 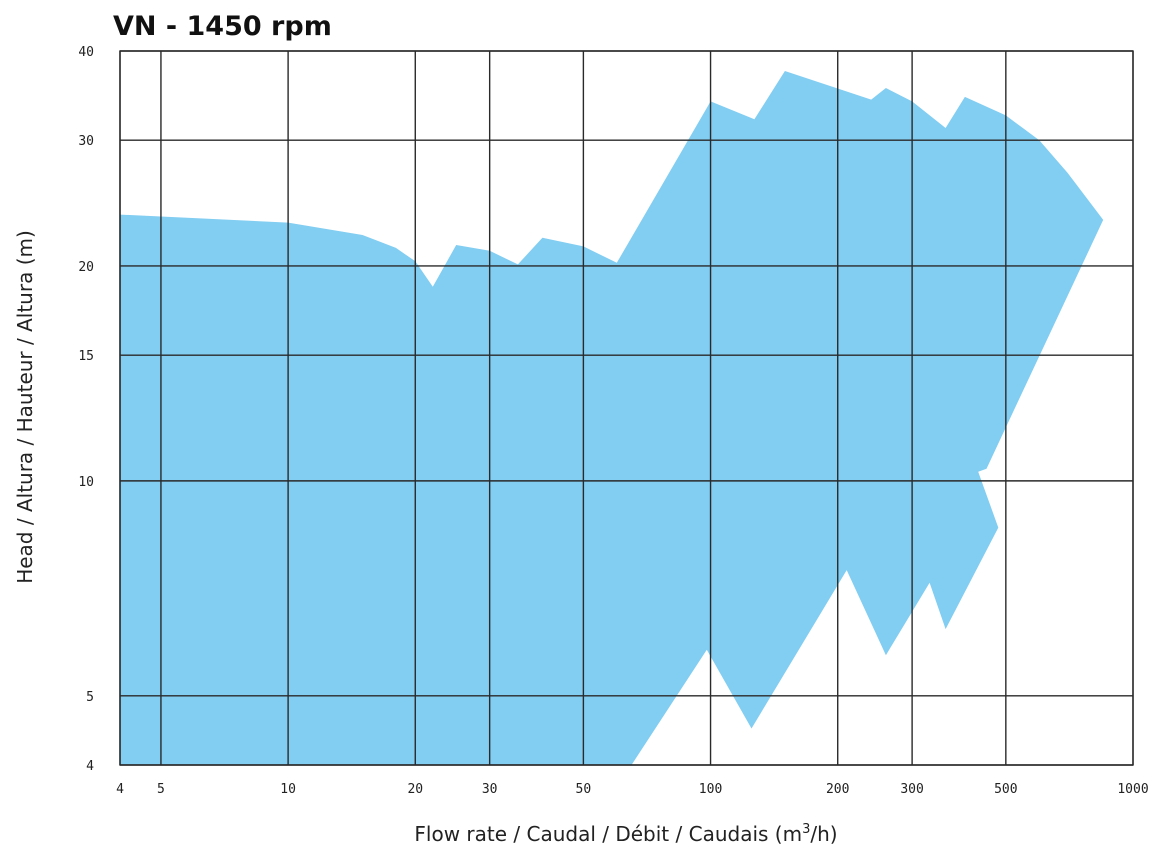 What do you see at coordinates (823, 834) in the screenshot?
I see `x-axis-label-end: /h)` at bounding box center [823, 834].